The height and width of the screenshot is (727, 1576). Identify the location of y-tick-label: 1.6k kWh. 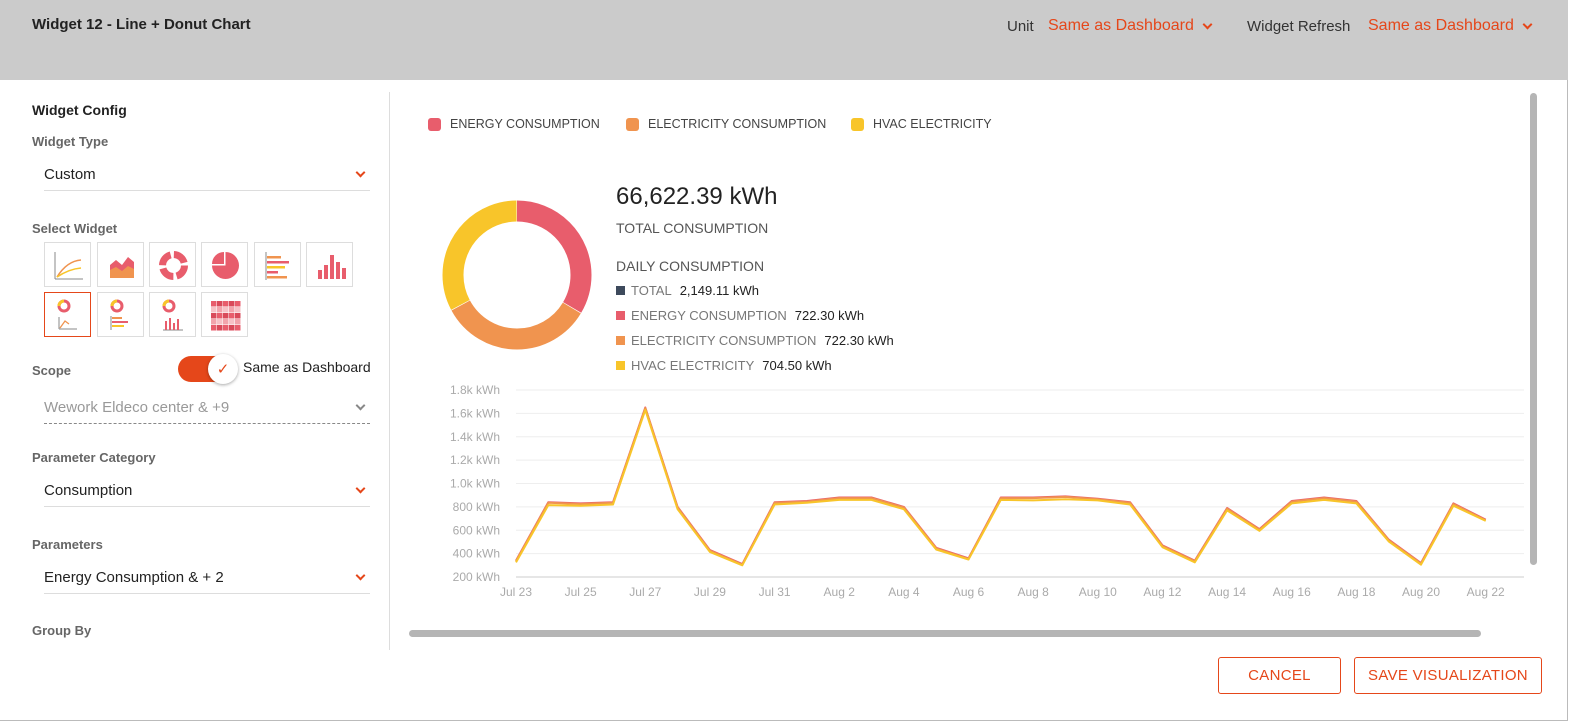
(475, 413).